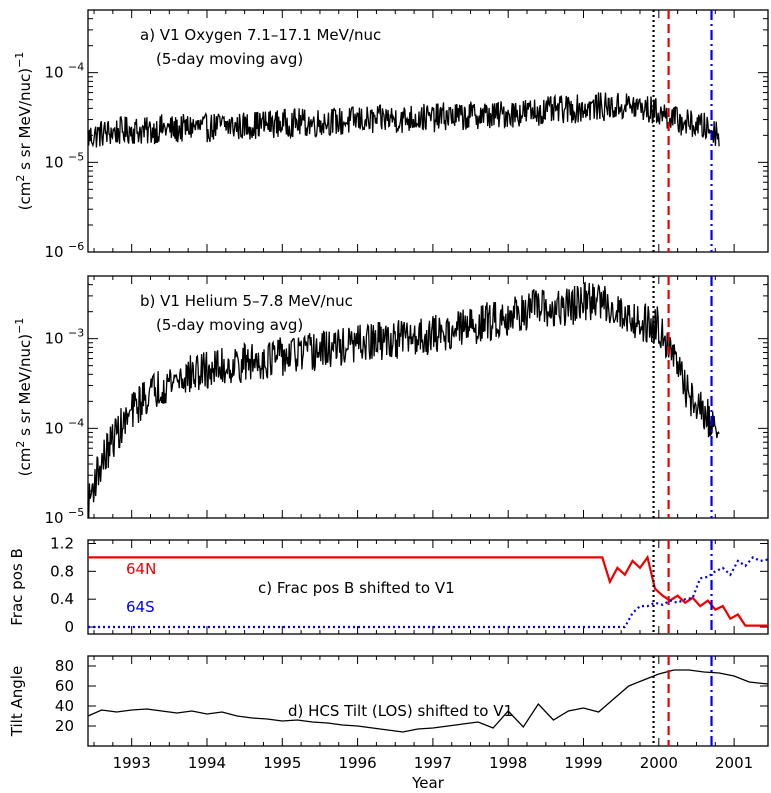 The image size is (771, 793). What do you see at coordinates (62, 571) in the screenshot?
I see `y-tick-label: 0.8` at bounding box center [62, 571].